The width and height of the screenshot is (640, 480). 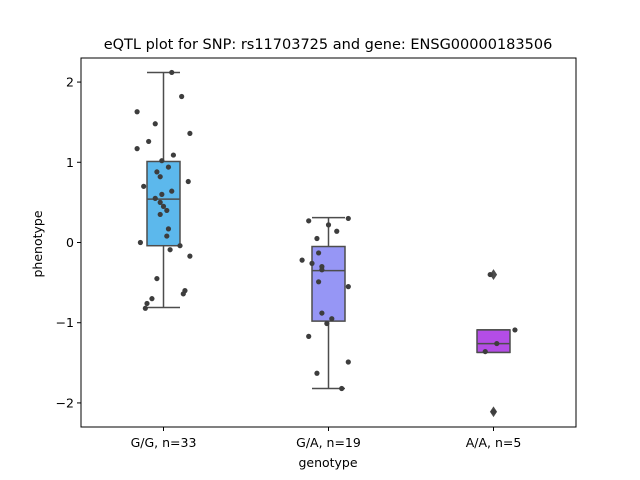 I want to click on x-axis-label: genotype, so click(x=327, y=462).